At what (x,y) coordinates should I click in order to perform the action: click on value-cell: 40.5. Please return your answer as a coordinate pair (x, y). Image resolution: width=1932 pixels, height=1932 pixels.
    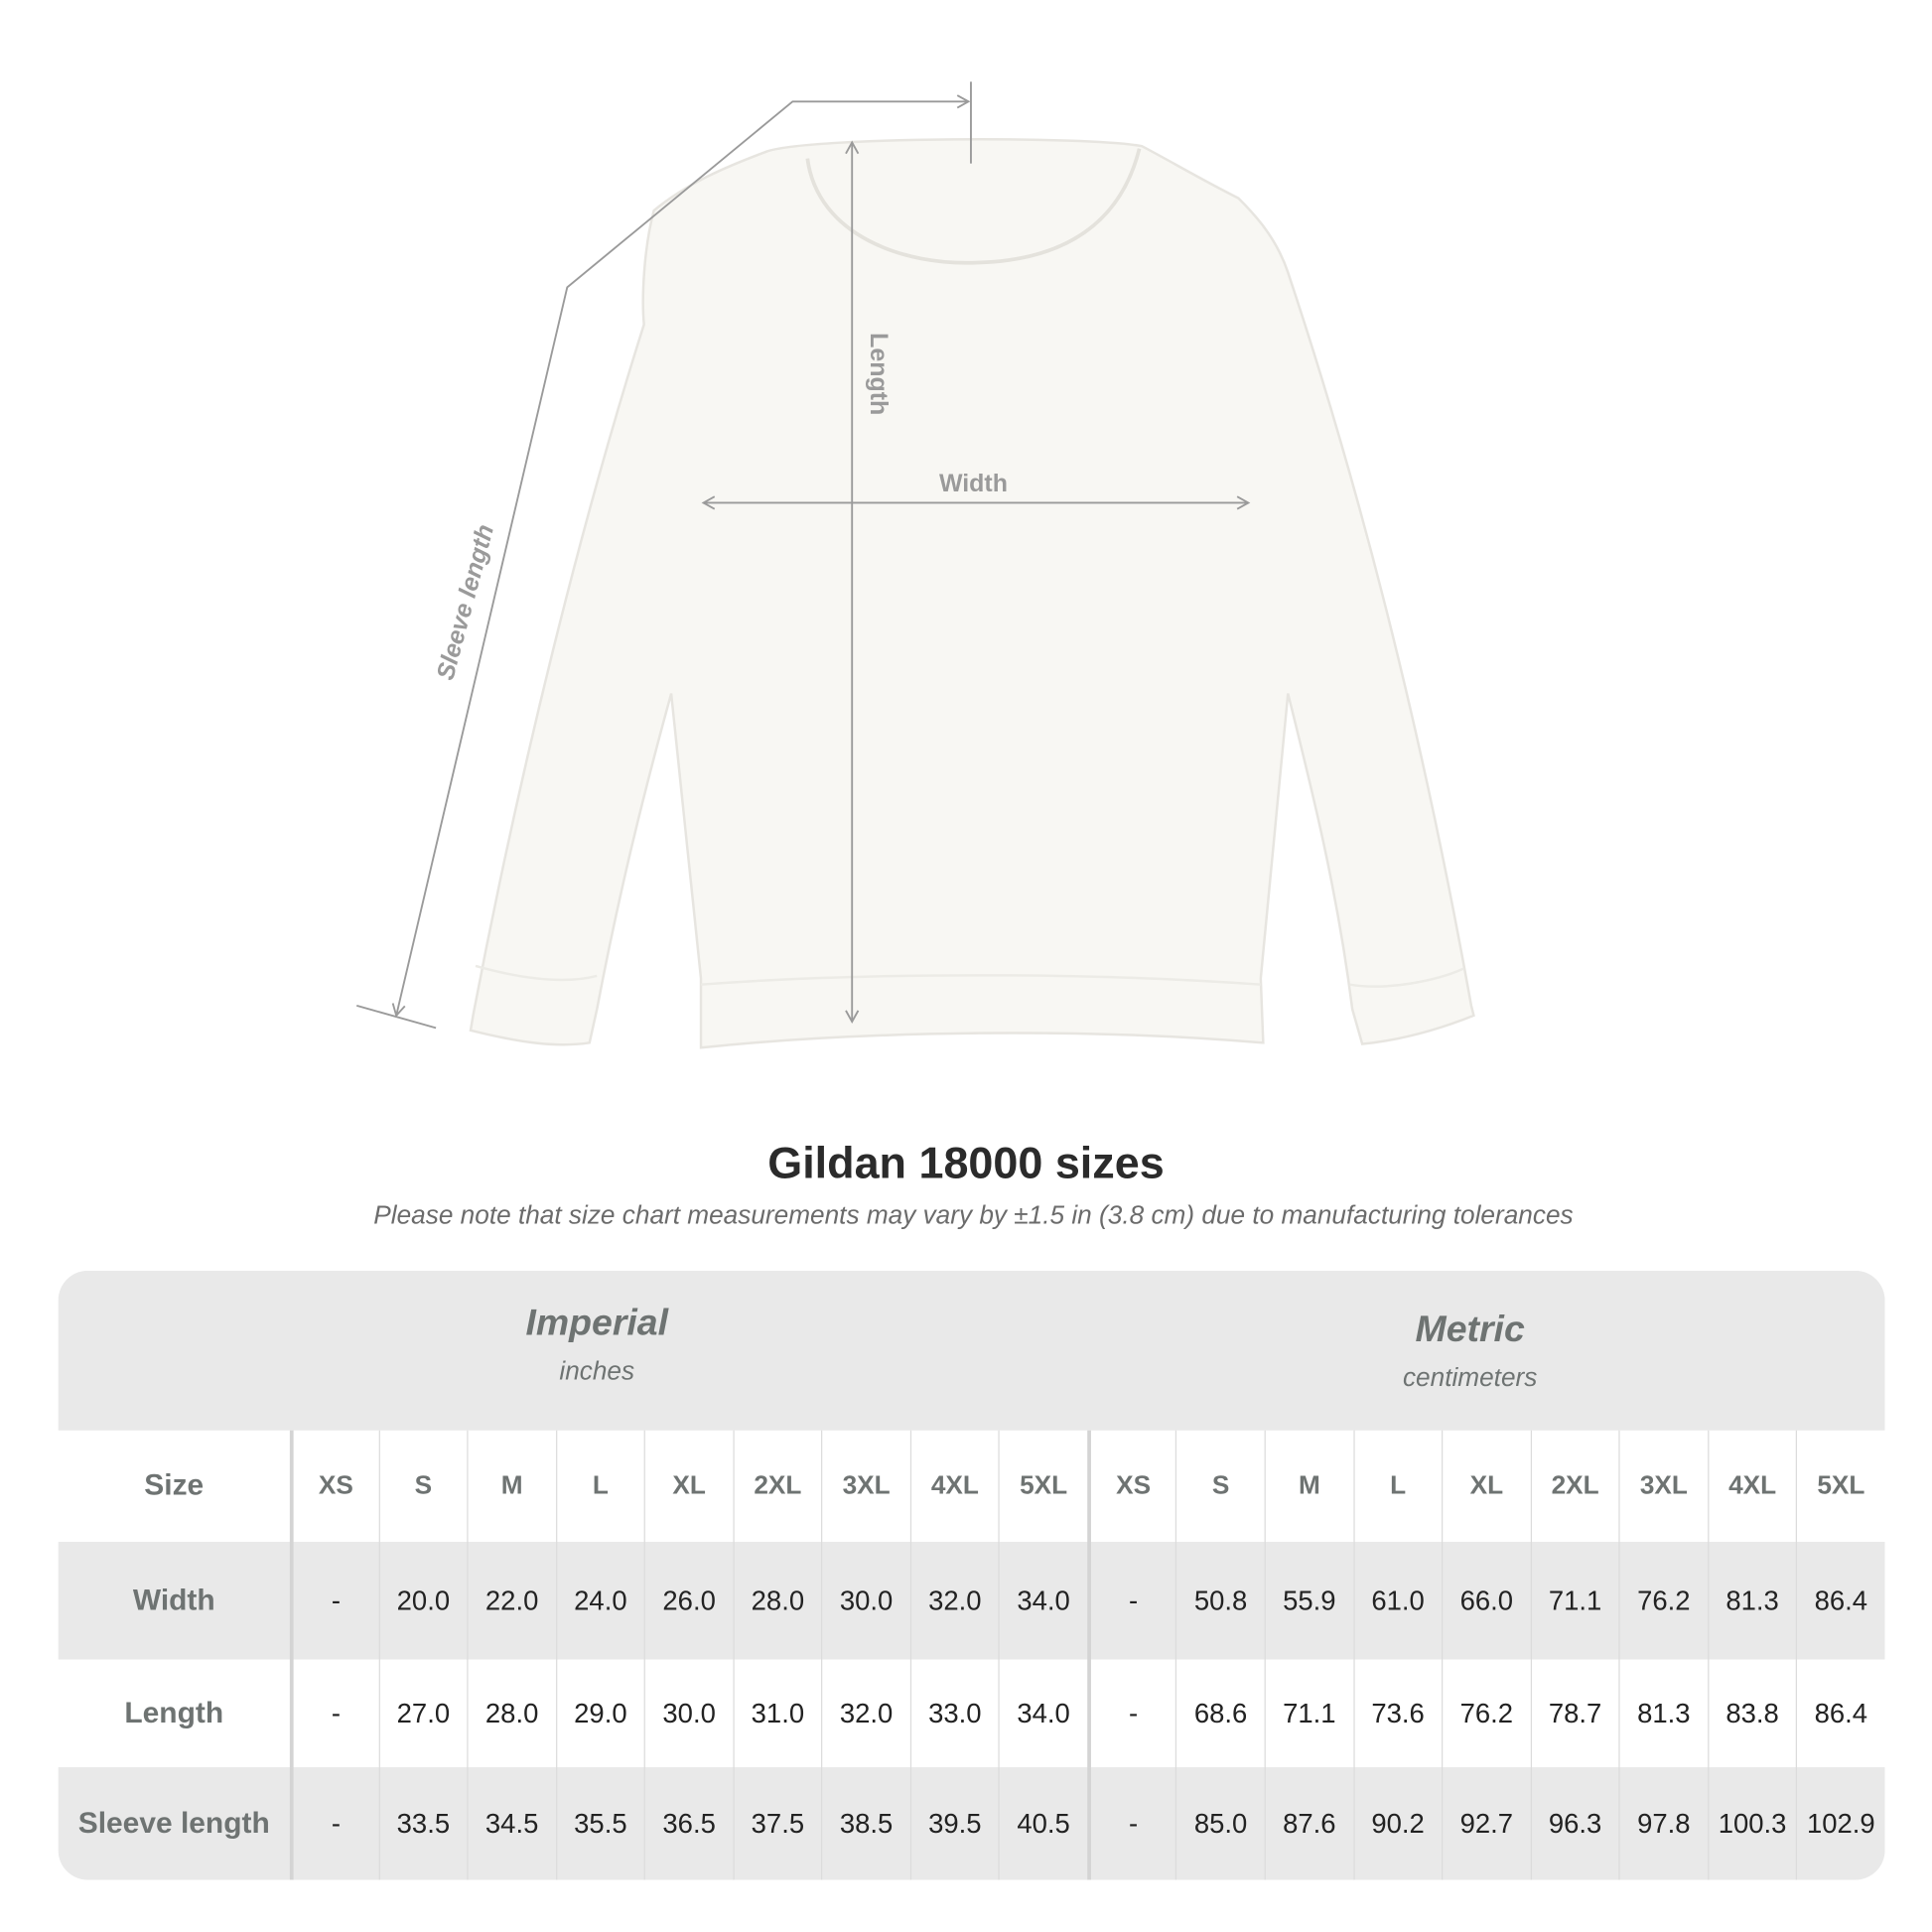
    Looking at the image, I should click on (1042, 1823).